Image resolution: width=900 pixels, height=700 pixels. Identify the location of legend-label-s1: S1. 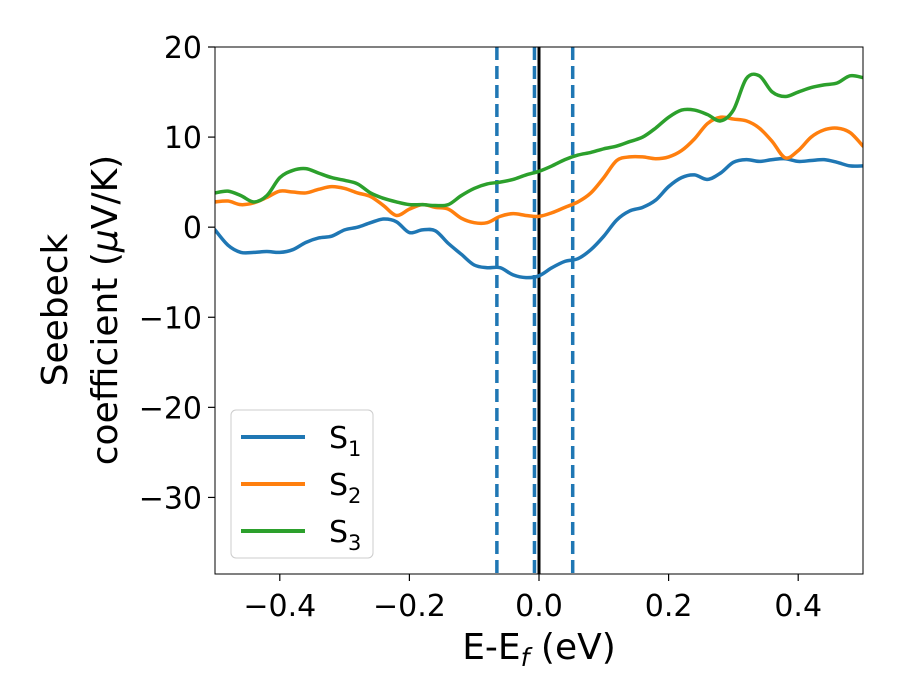
(345, 441).